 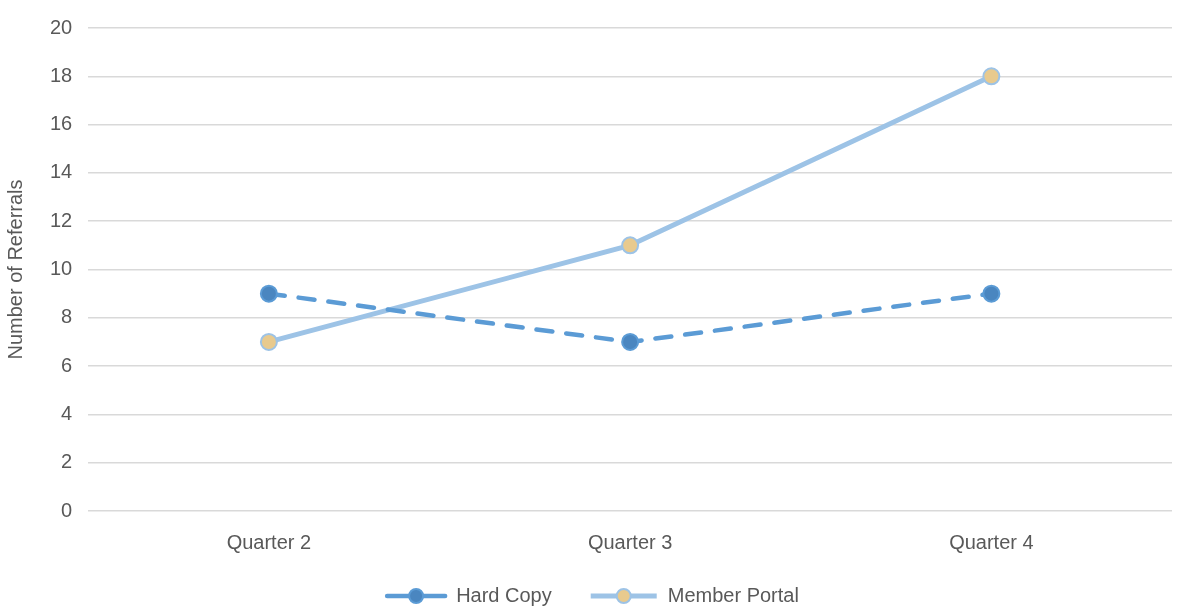 I want to click on legend-label: Hard Copy, so click(x=504, y=594).